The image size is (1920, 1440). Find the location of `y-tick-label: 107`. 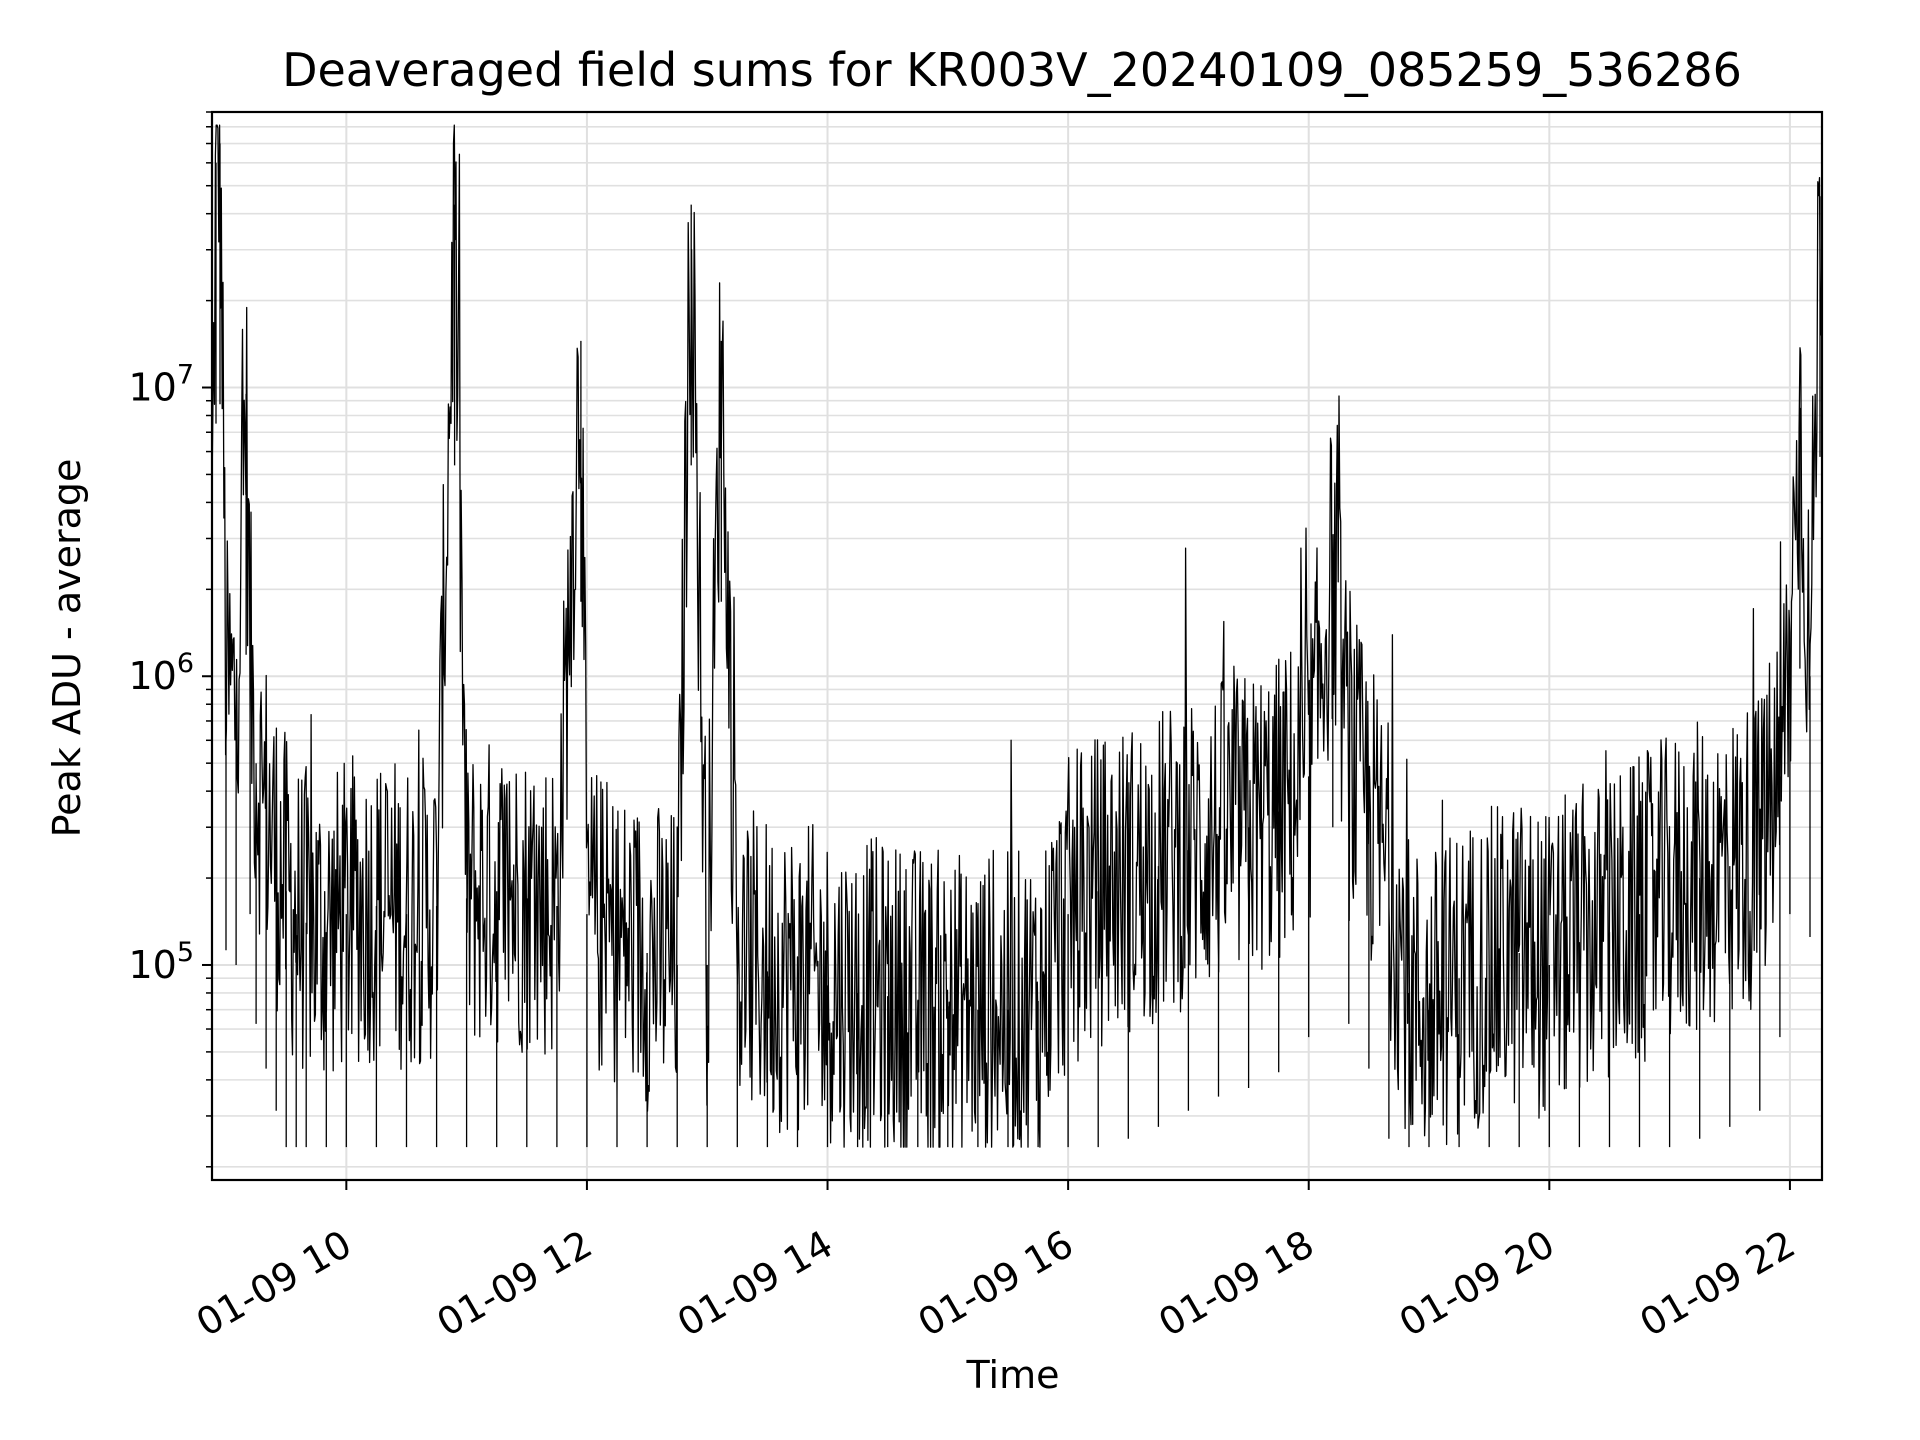

y-tick-label: 107 is located at coordinates (161, 385).